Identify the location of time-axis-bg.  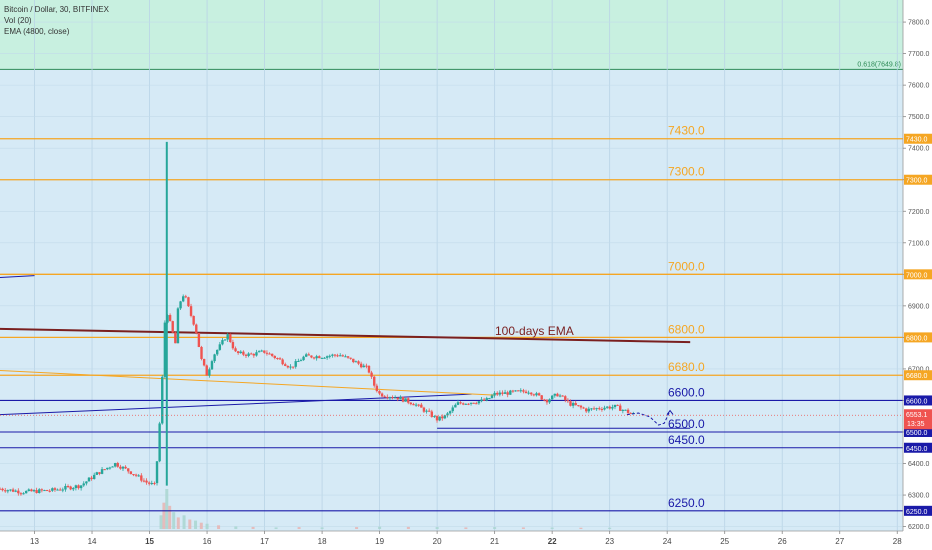
(466, 540).